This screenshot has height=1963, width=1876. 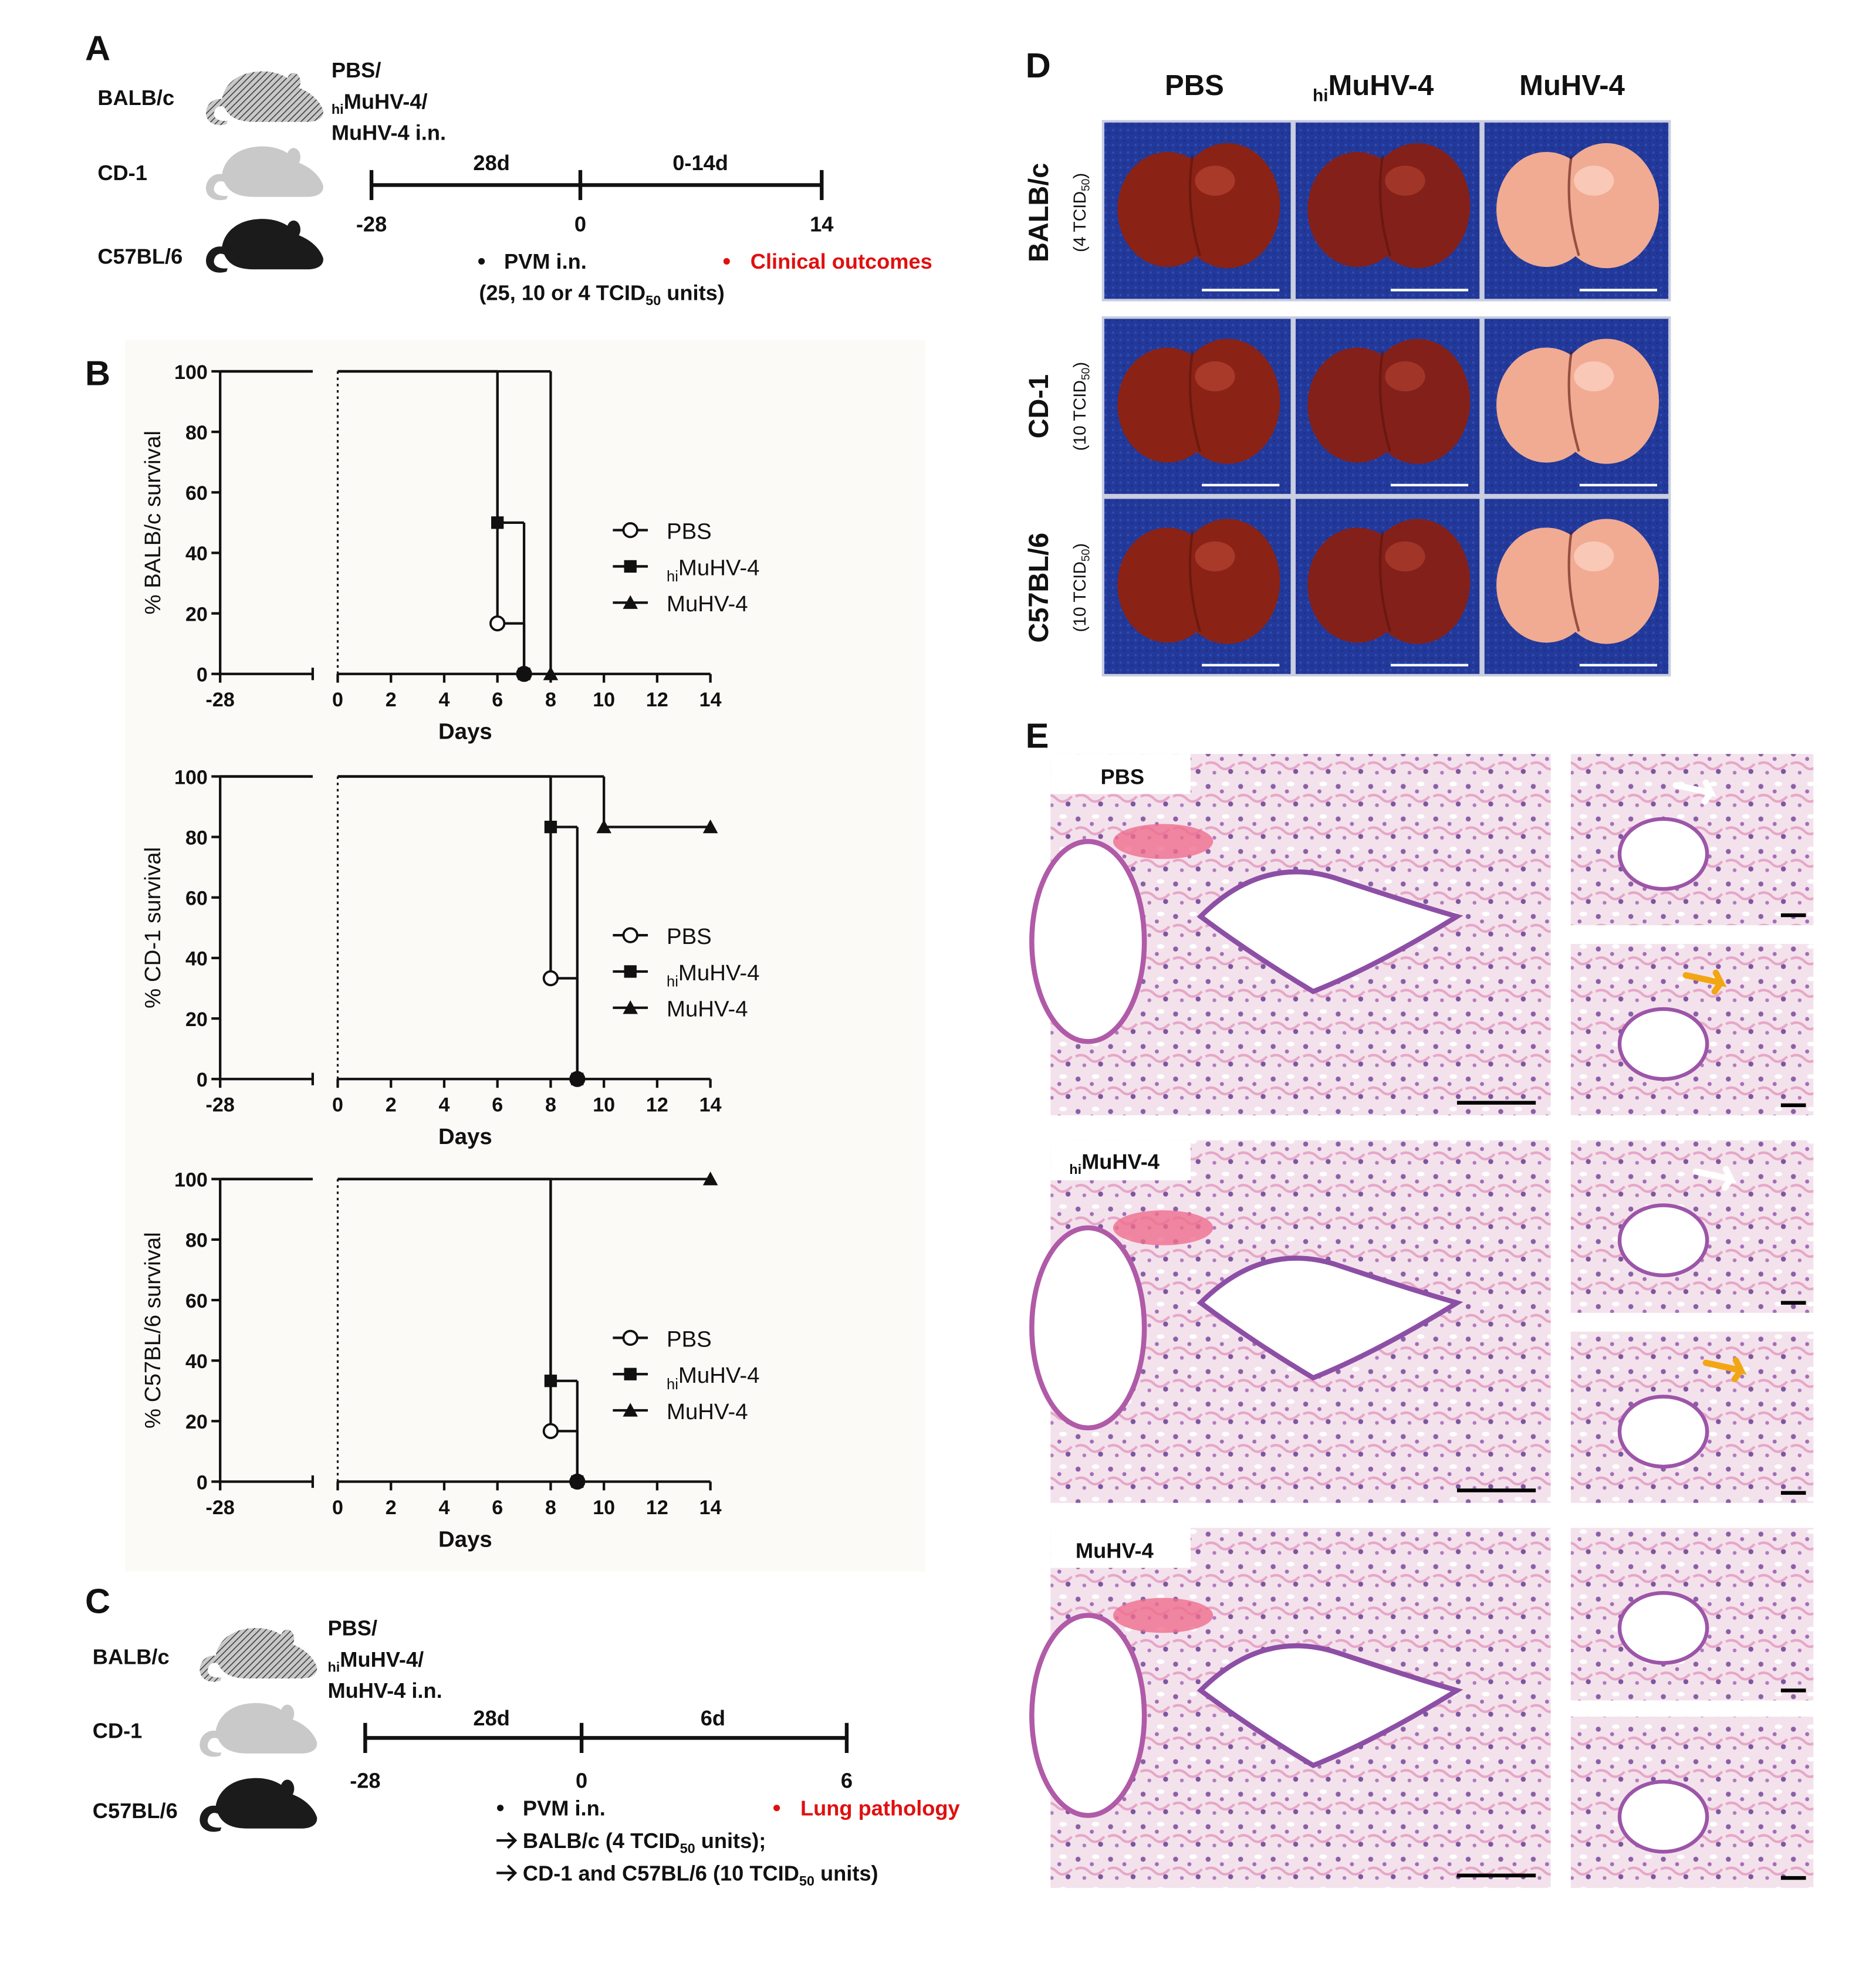 What do you see at coordinates (1163, 1228) in the screenshot?
I see `vessel` at bounding box center [1163, 1228].